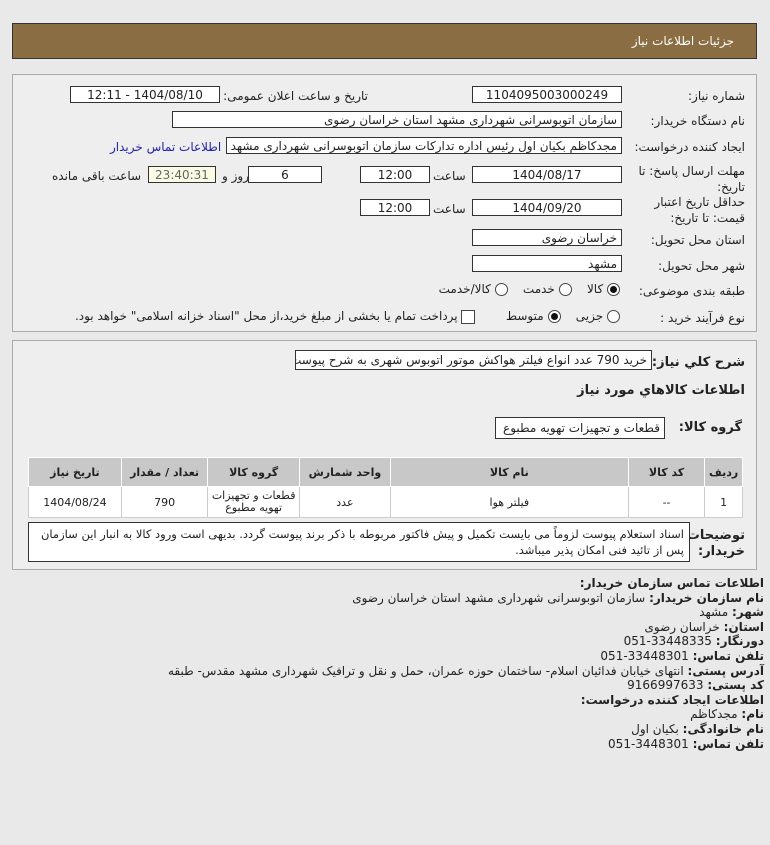 This screenshot has height=845, width=770. I want to click on contact-phone: تلفن تماس: 051-33448301, so click(682, 655).